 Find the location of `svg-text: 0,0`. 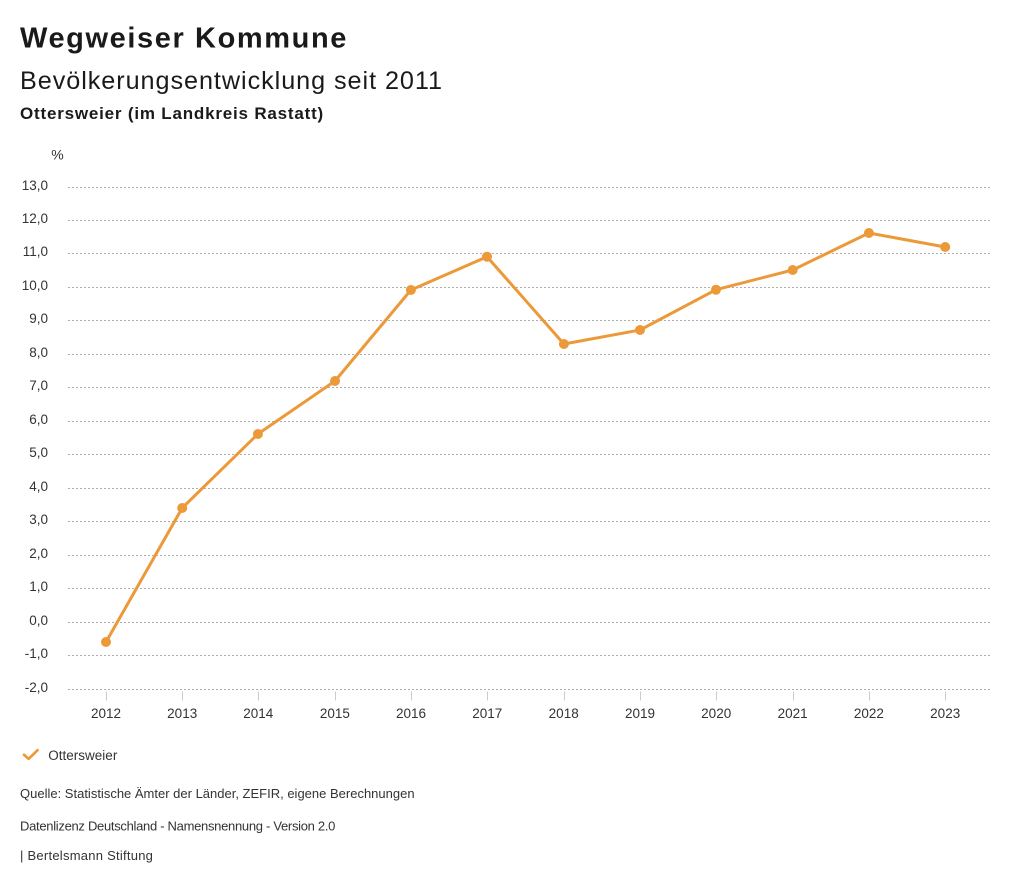

svg-text: 0,0 is located at coordinates (38, 620).